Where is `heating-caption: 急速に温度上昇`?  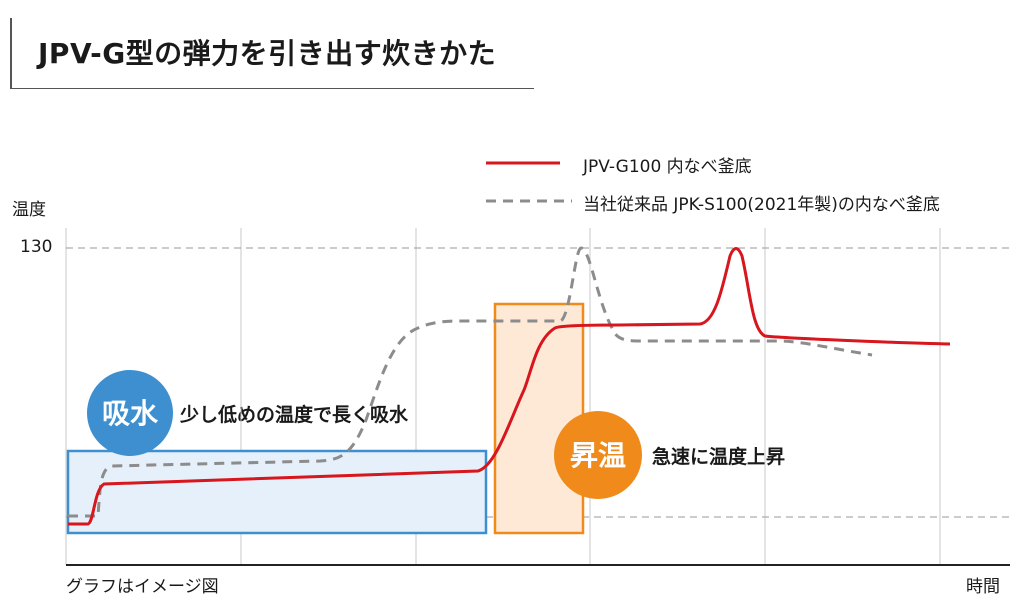
heating-caption: 急速に温度上昇 is located at coordinates (719, 457).